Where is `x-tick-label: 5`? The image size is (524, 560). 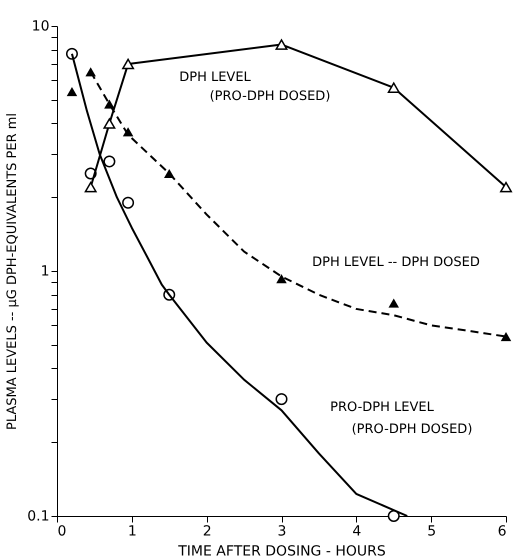
x-tick-label: 5 is located at coordinates (431, 532).